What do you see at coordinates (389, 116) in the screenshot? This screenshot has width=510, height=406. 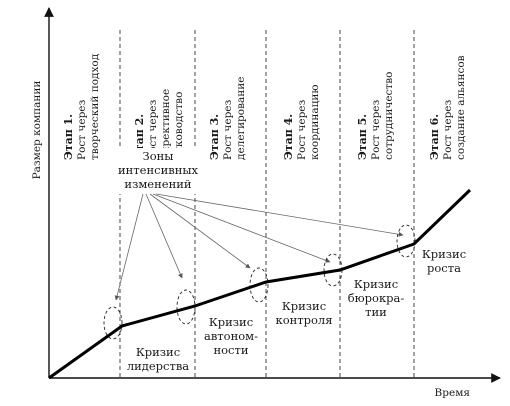 I see `stage-desc-line: сотрудничество` at bounding box center [389, 116].